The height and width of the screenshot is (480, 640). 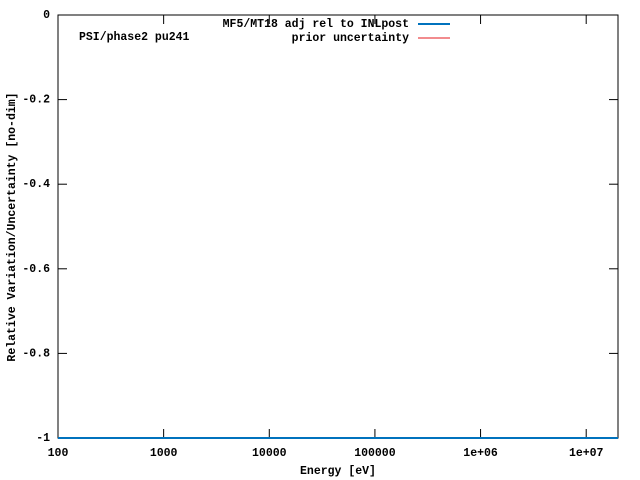 I want to click on x-tick-label: 100000, so click(x=375, y=453).